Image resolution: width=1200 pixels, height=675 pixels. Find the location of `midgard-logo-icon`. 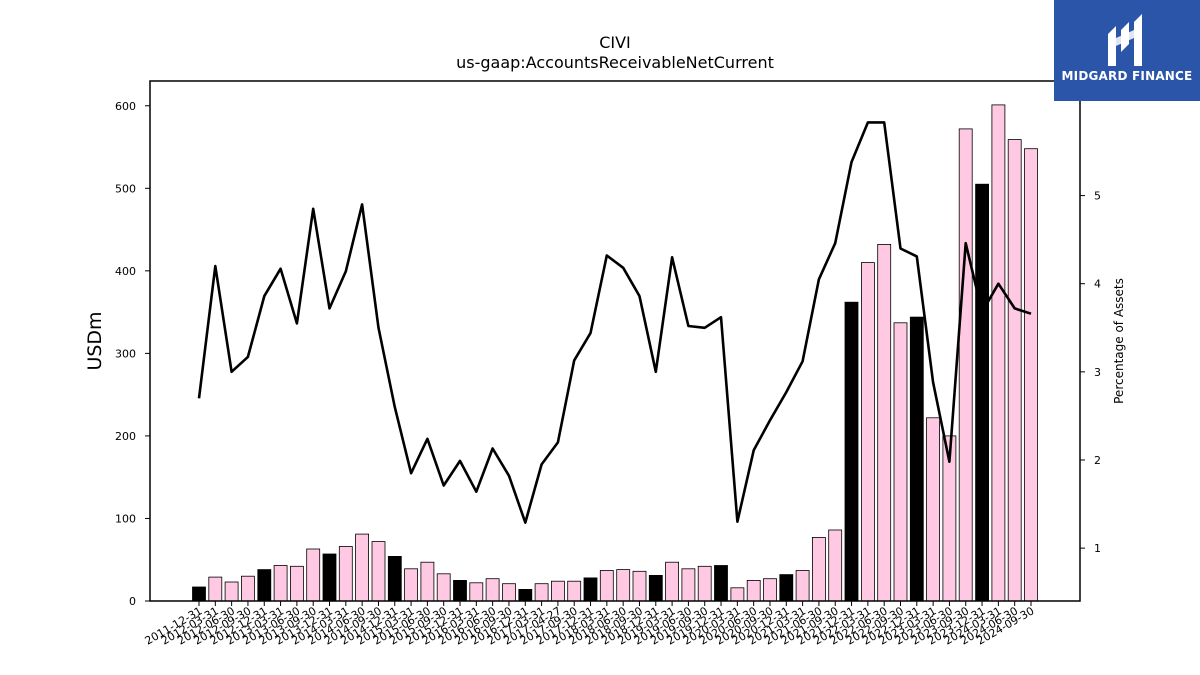

midgard-logo-icon is located at coordinates (1125, 40).